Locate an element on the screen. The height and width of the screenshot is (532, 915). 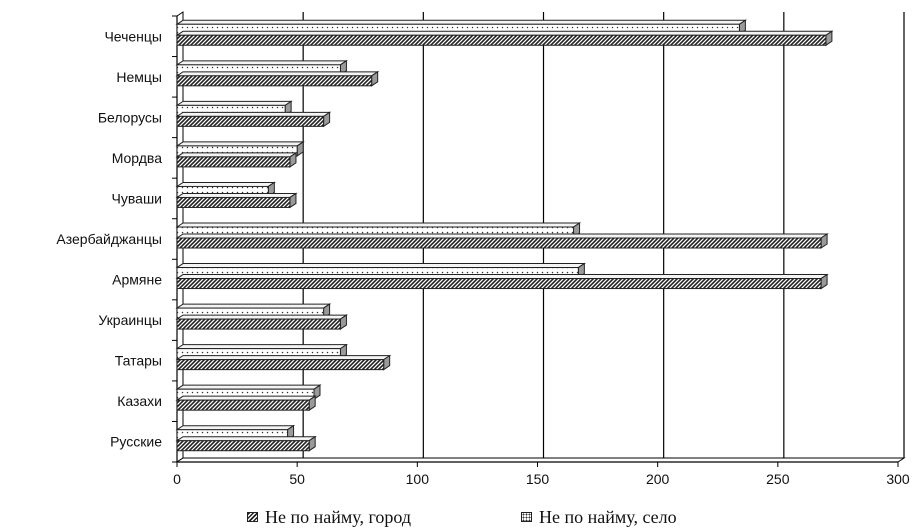
legend-swatch-city is located at coordinates (252, 517).